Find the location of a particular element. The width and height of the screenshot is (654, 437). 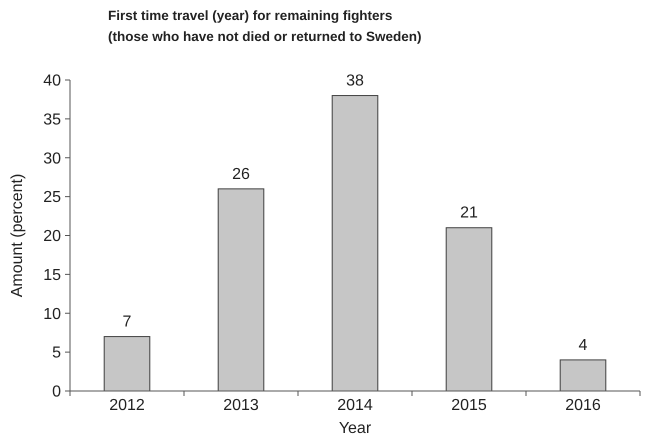

x-tick-label: 2013 is located at coordinates (241, 405).